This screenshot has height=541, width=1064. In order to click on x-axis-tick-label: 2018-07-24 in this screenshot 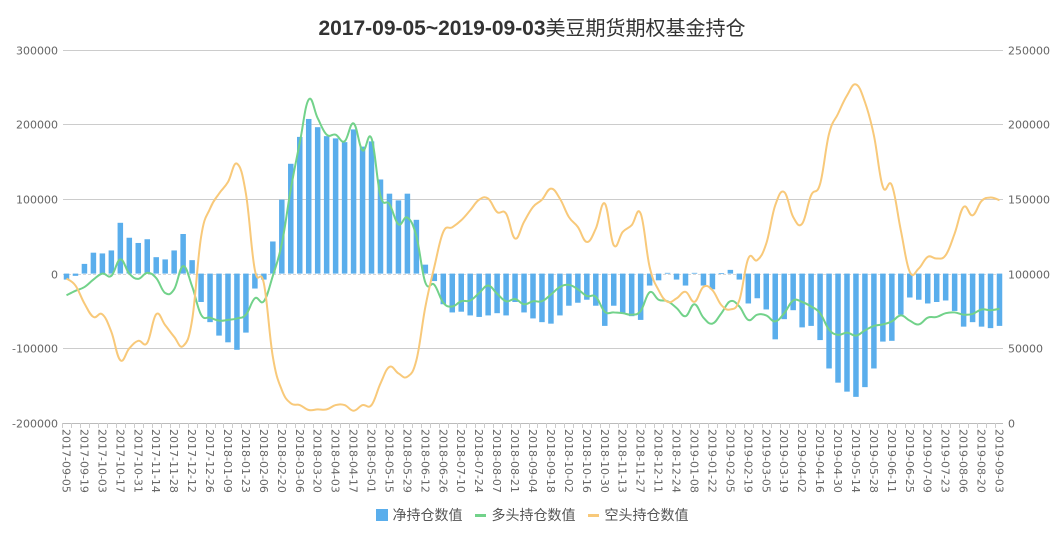, I will do `click(478, 461)`.